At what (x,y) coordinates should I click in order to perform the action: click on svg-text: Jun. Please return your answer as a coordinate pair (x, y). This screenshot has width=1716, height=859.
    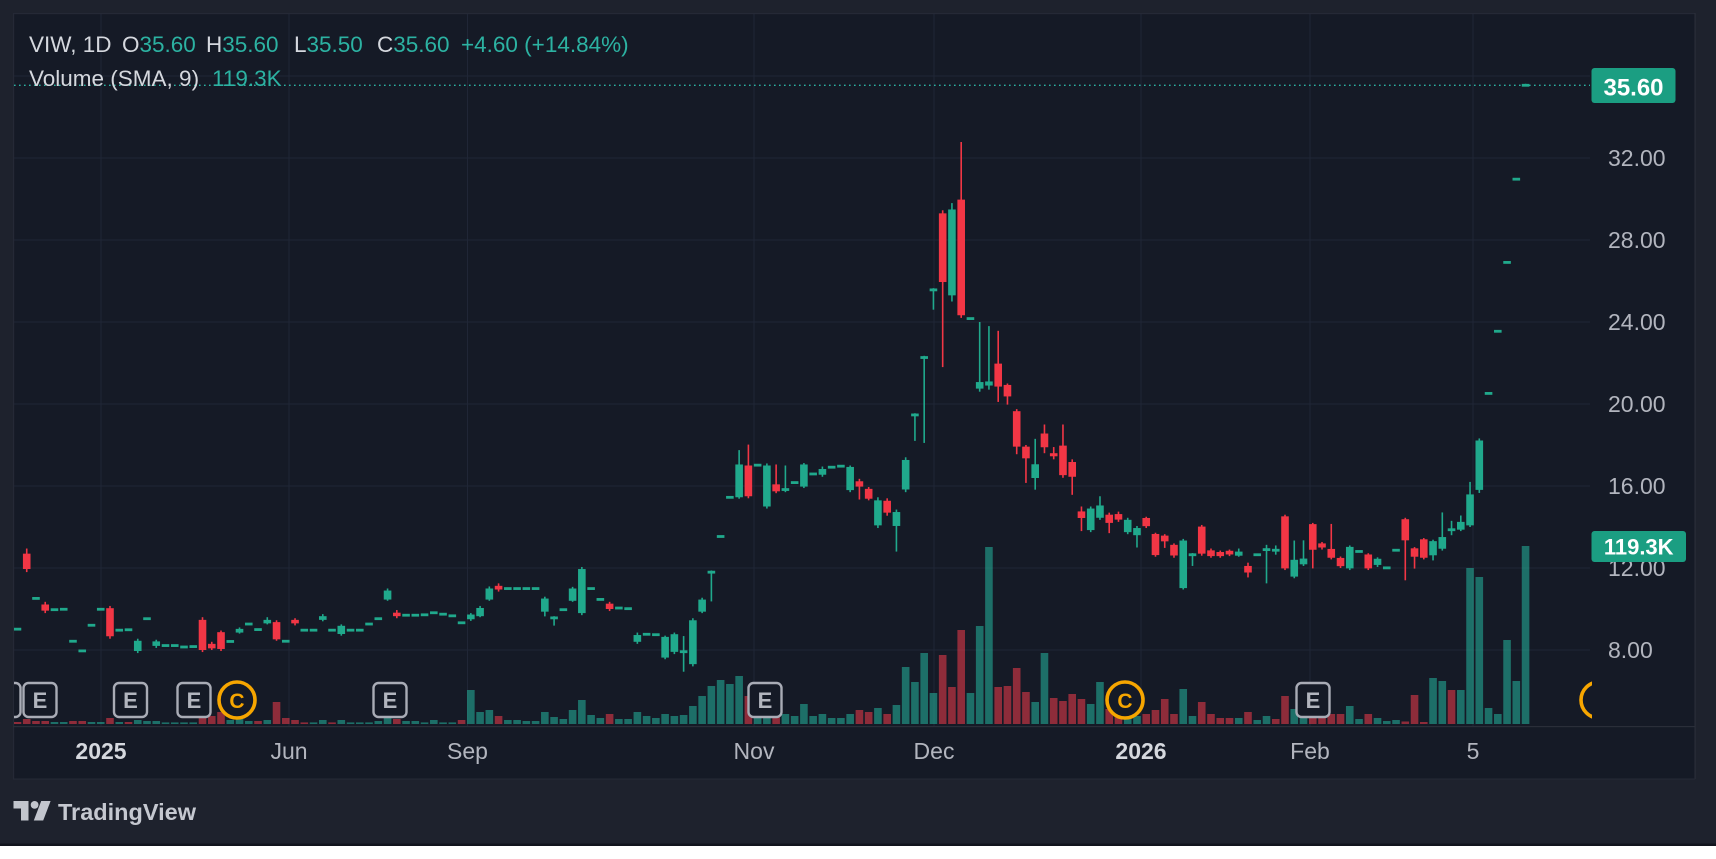
    Looking at the image, I should click on (288, 751).